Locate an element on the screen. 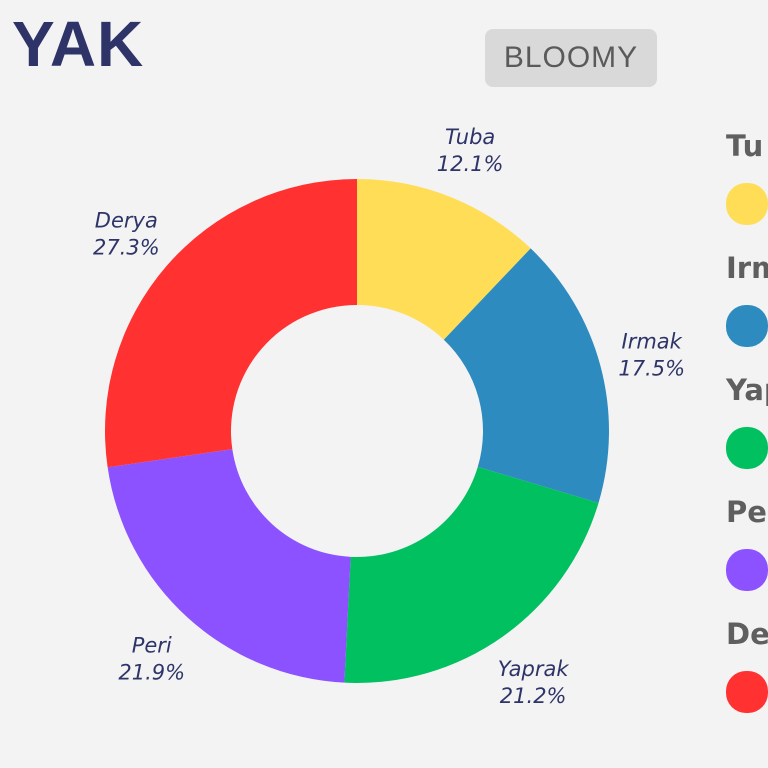 This screenshot has width=768, height=768. legend-label-tuba: Tu is located at coordinates (744, 146).